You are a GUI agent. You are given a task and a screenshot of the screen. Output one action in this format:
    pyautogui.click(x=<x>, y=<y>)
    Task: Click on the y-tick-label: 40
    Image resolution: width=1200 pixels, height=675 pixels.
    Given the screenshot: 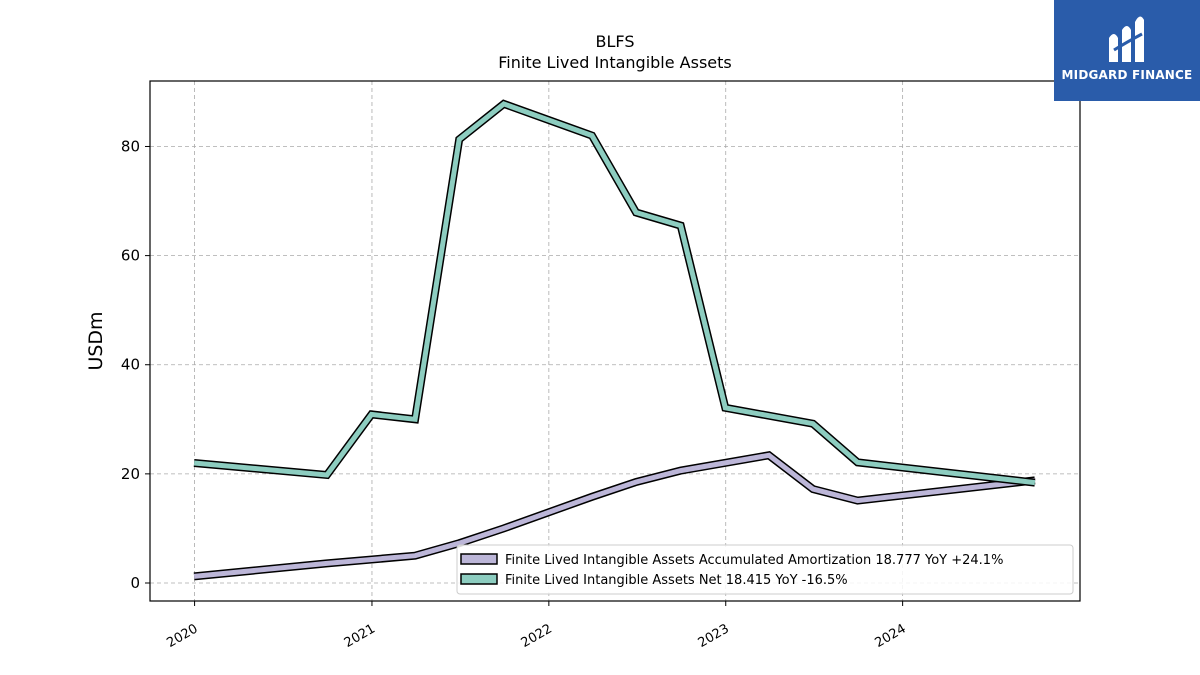 What is the action you would take?
    pyautogui.click(x=130, y=365)
    